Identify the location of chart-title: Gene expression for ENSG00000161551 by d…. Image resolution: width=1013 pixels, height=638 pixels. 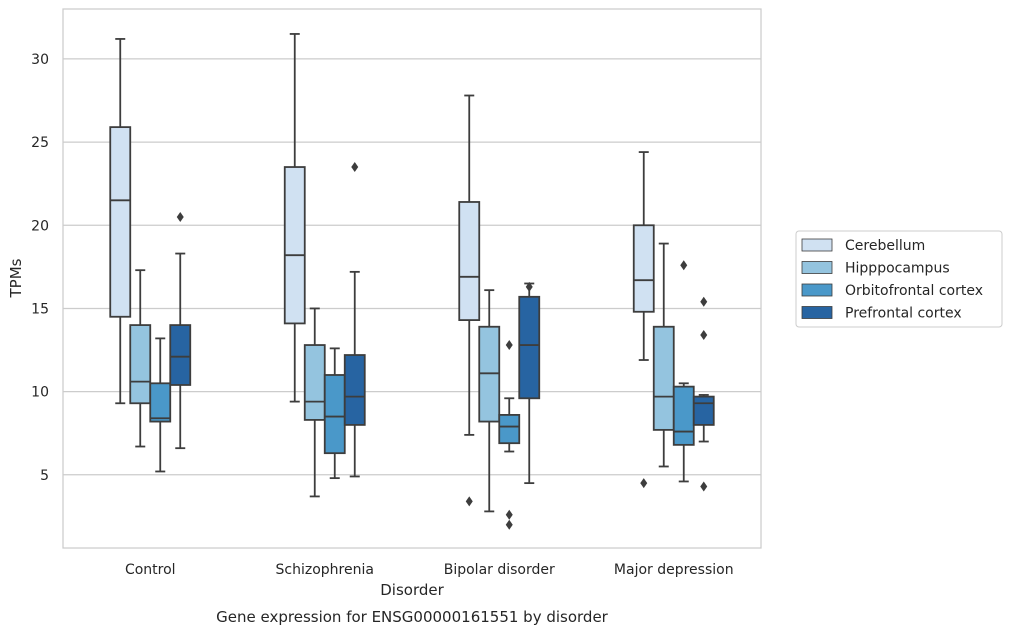
(412, 617).